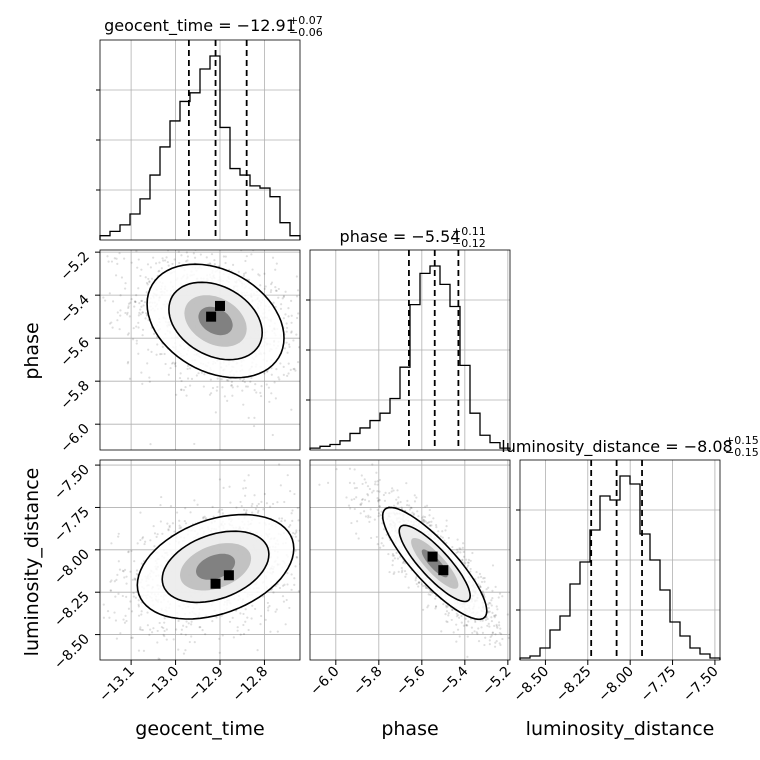 The width and height of the screenshot is (760, 760). I want to click on panel-frame, so click(410, 560).